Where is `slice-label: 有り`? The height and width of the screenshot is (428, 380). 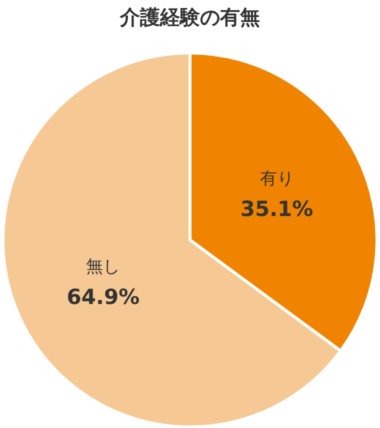
slice-label: 有り is located at coordinates (277, 179).